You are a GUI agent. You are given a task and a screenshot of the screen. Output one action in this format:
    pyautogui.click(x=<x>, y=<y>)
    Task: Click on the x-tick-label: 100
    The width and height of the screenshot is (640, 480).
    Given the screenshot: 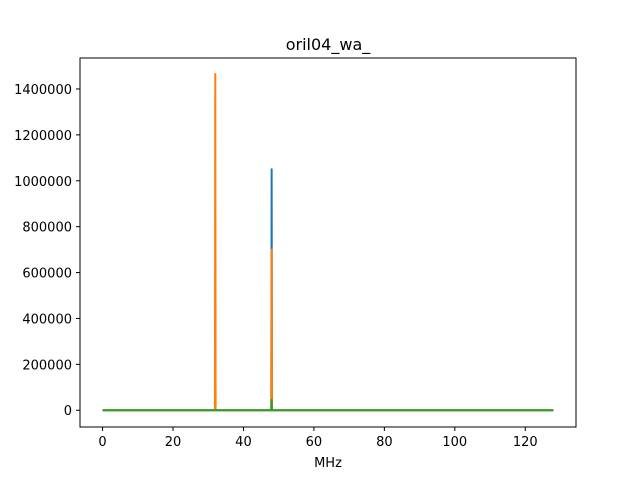 What is the action you would take?
    pyautogui.click(x=454, y=442)
    